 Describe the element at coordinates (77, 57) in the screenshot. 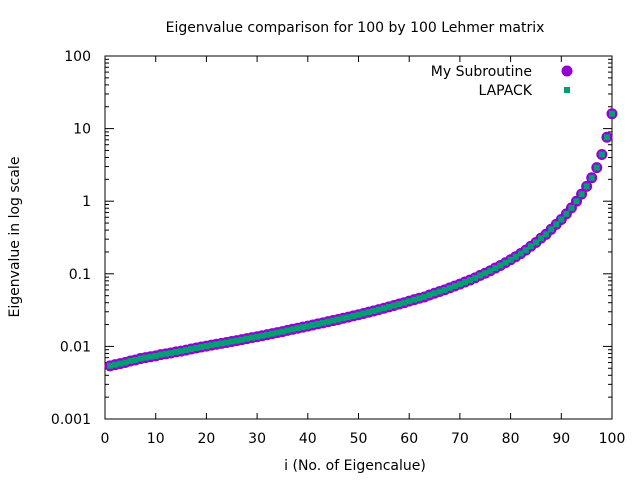

I see `y-tick-label: 100` at that location.